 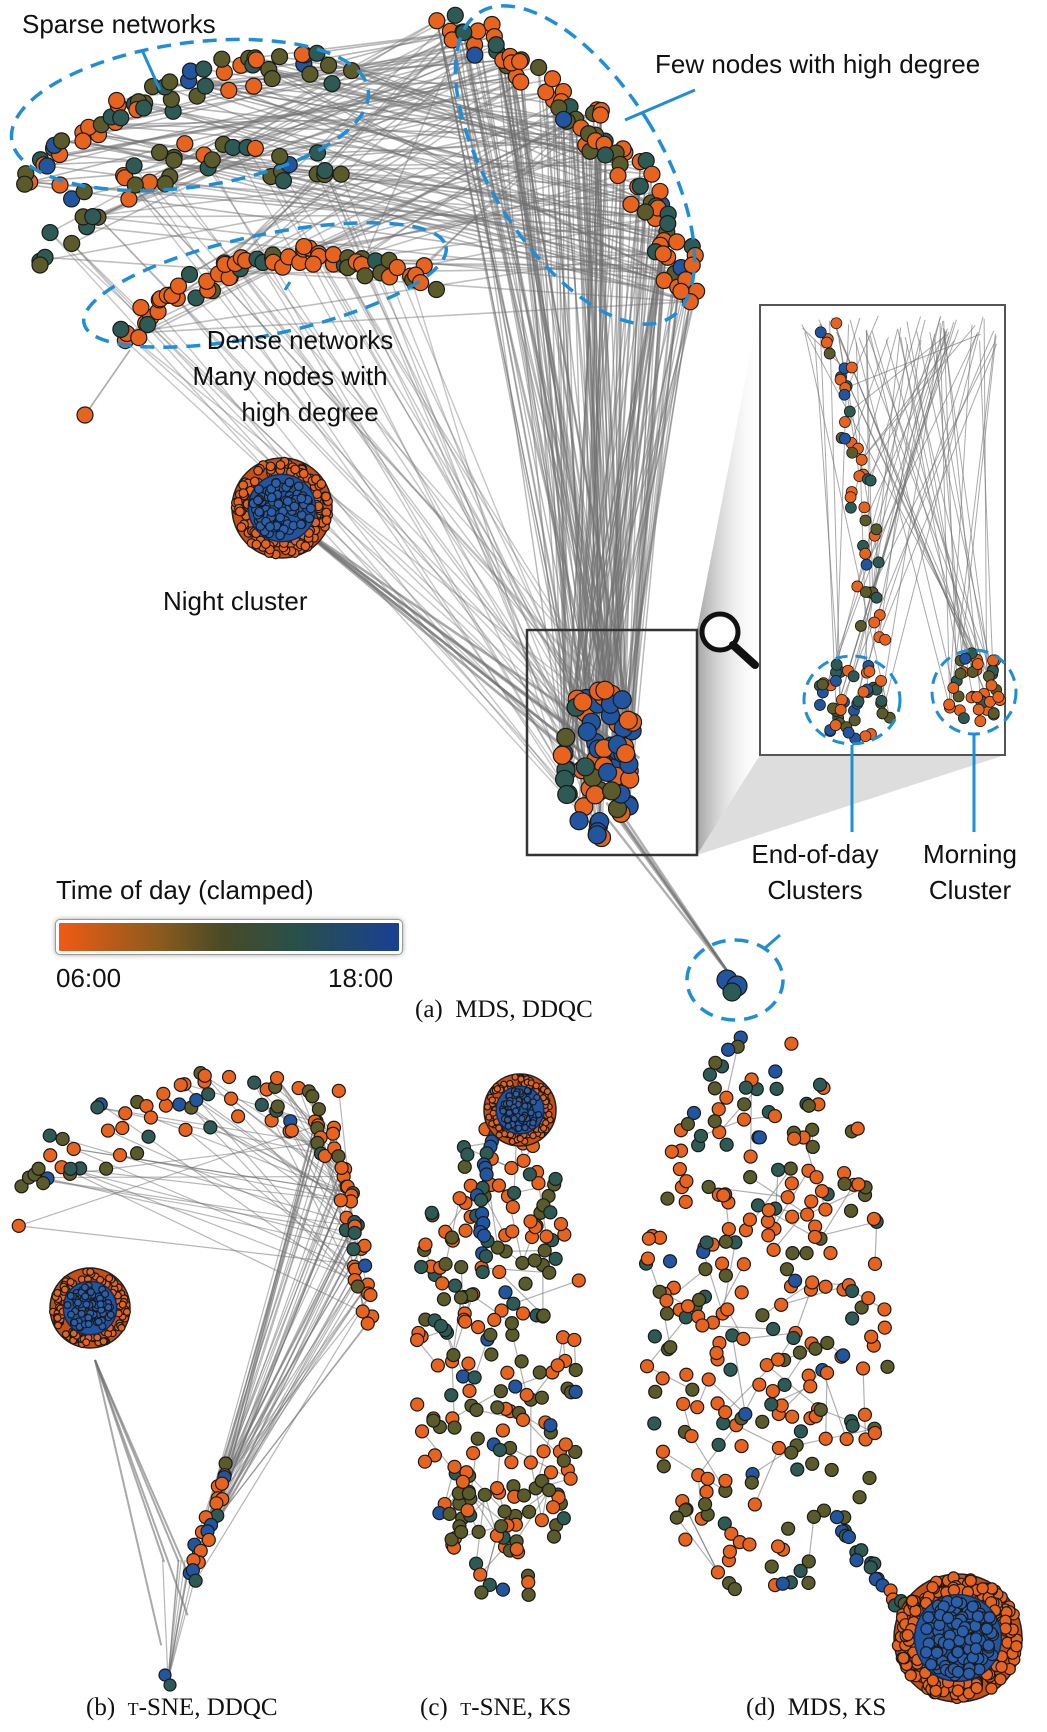 What do you see at coordinates (815, 872) in the screenshot?
I see `label-end-of-day-clusters: End-of-day Clusters` at bounding box center [815, 872].